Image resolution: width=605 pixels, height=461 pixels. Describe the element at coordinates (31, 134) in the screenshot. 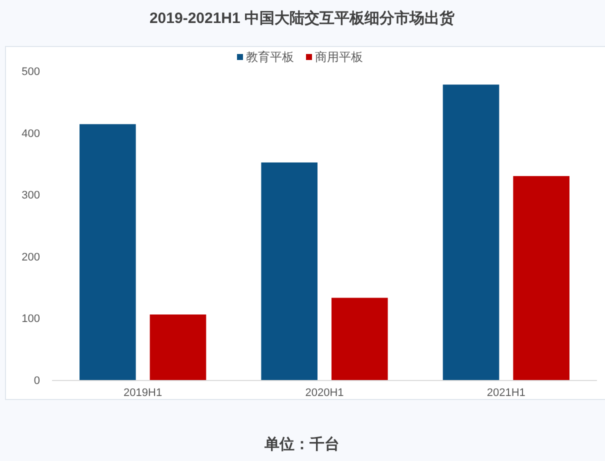

I see `y-tick-label: 400` at that location.